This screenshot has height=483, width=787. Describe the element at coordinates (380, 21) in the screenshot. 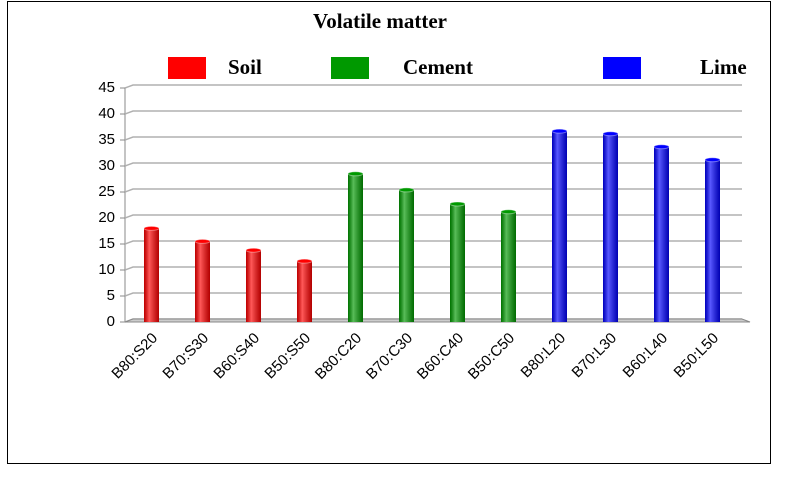

I see `chart-title: Volatile matter` at that location.